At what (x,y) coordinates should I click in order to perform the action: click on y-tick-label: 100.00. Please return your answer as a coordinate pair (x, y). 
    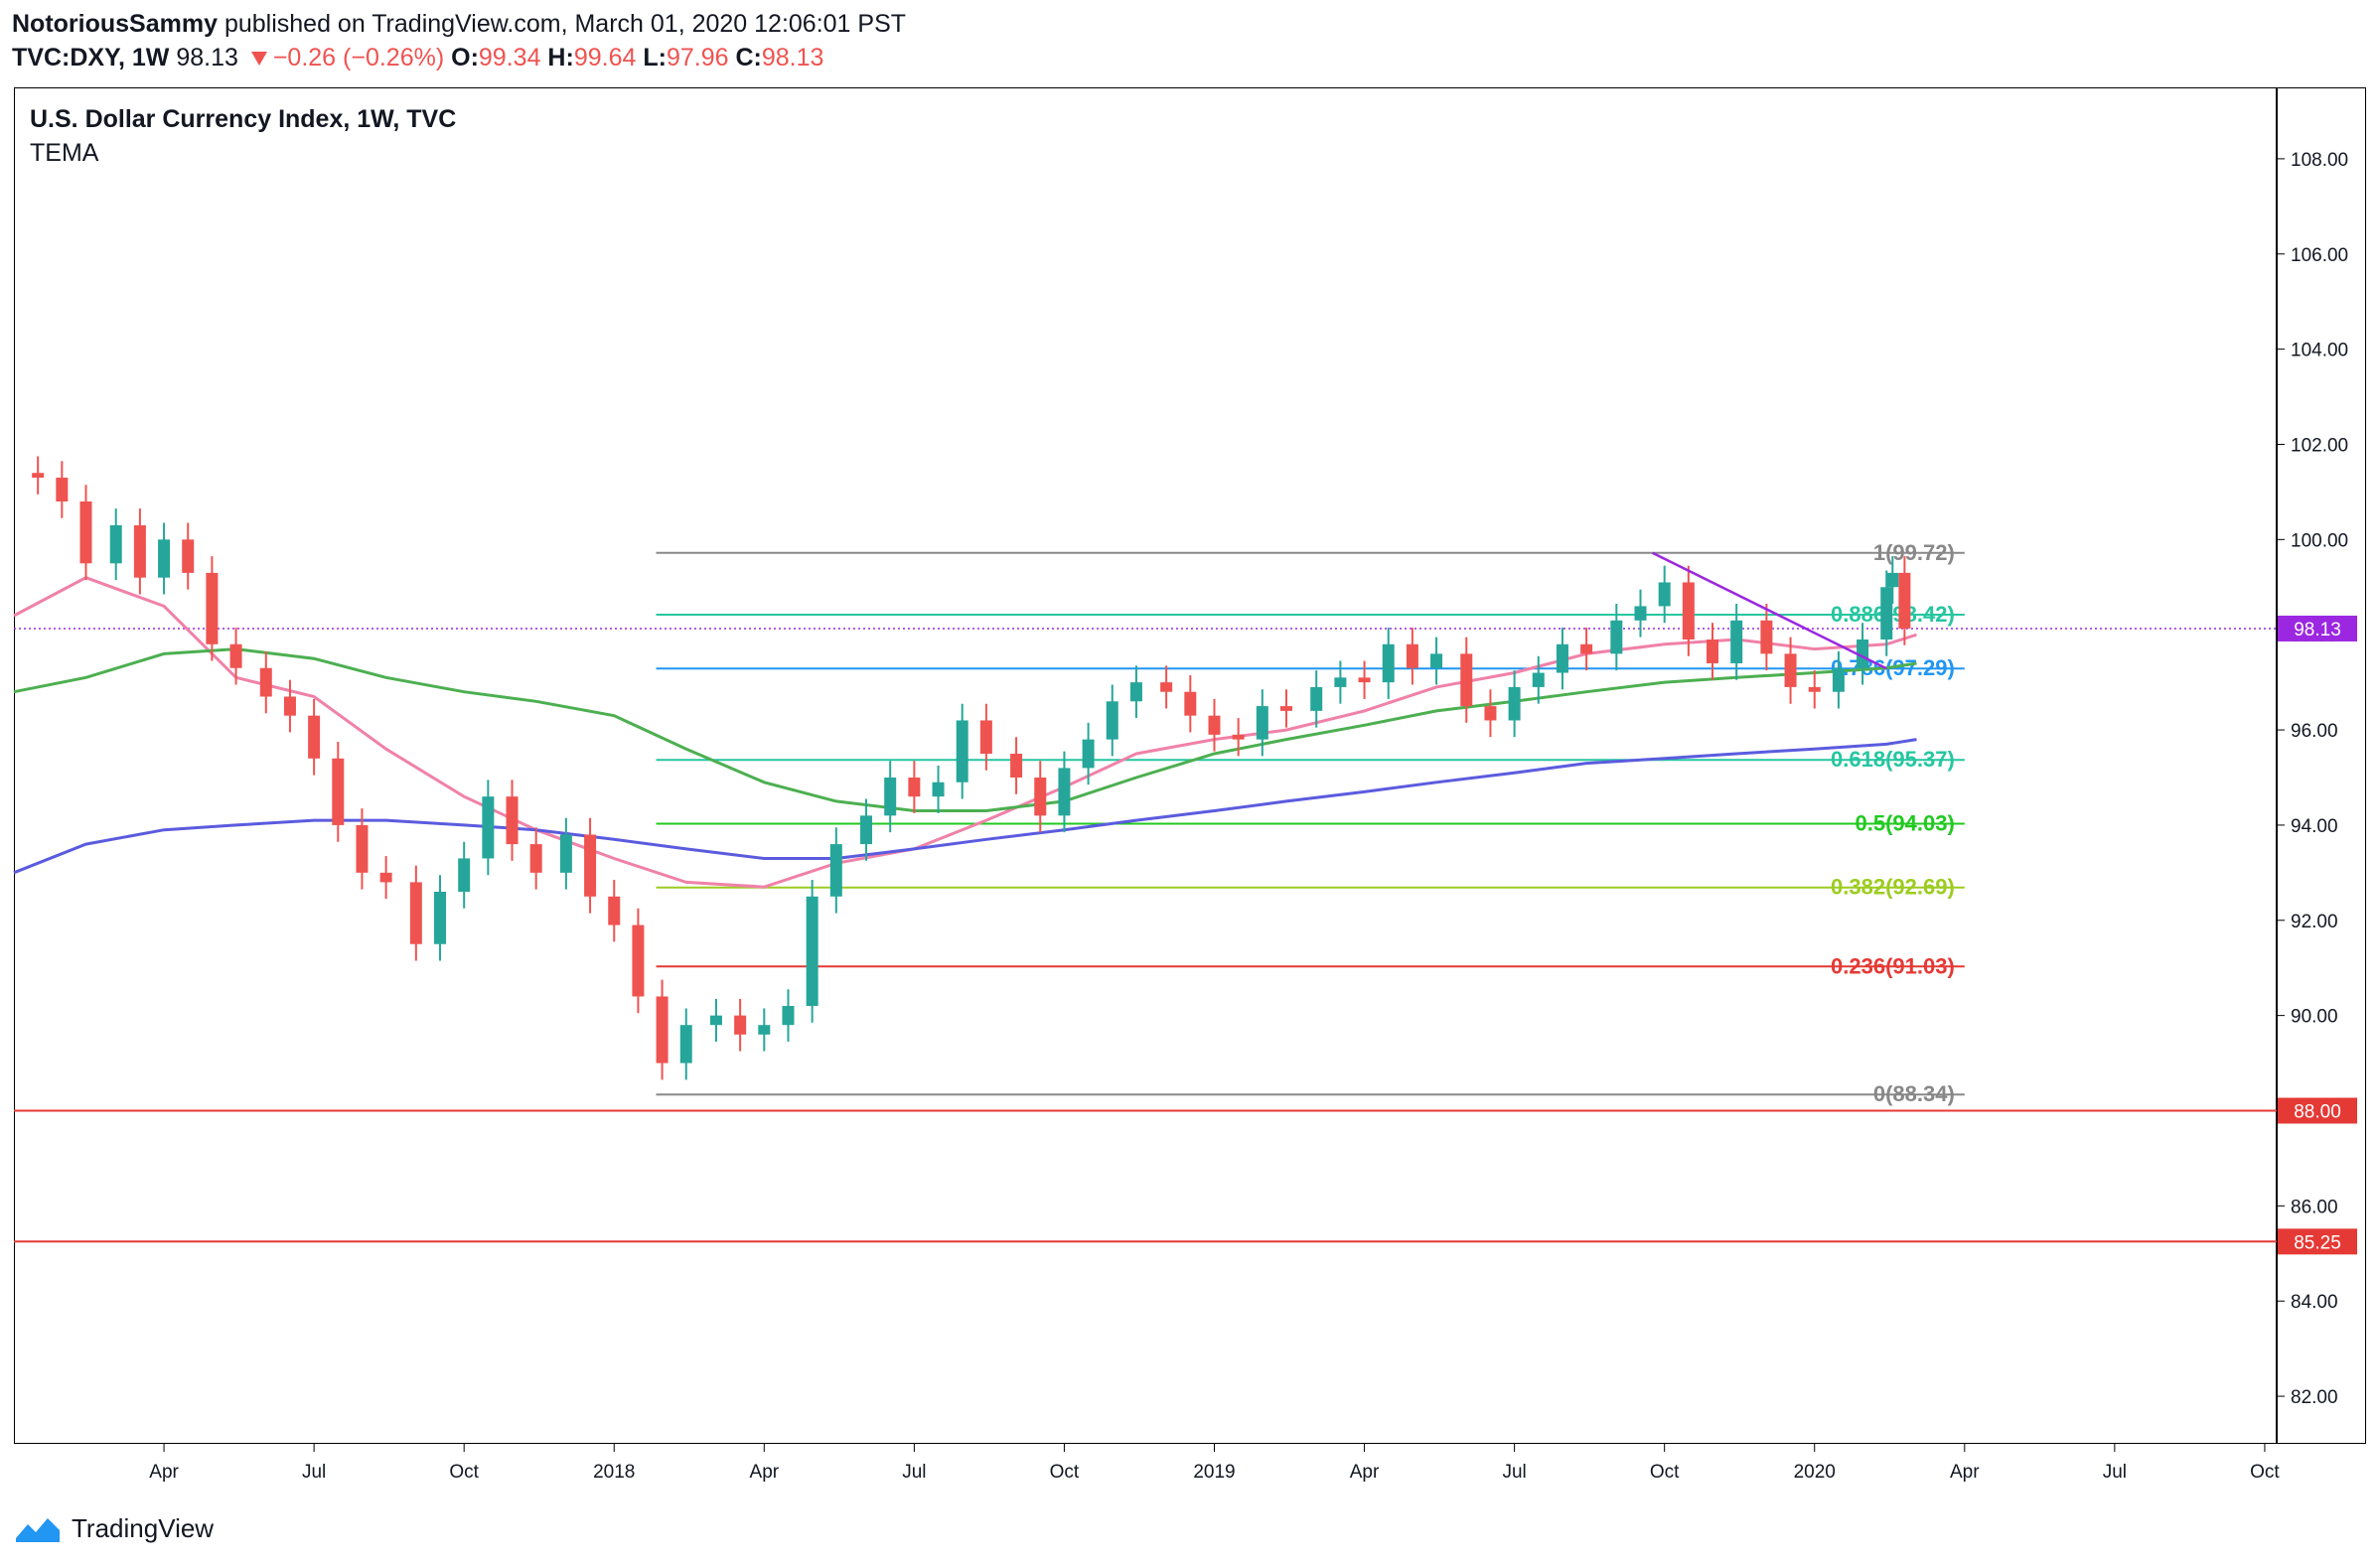
    Looking at the image, I should click on (2319, 540).